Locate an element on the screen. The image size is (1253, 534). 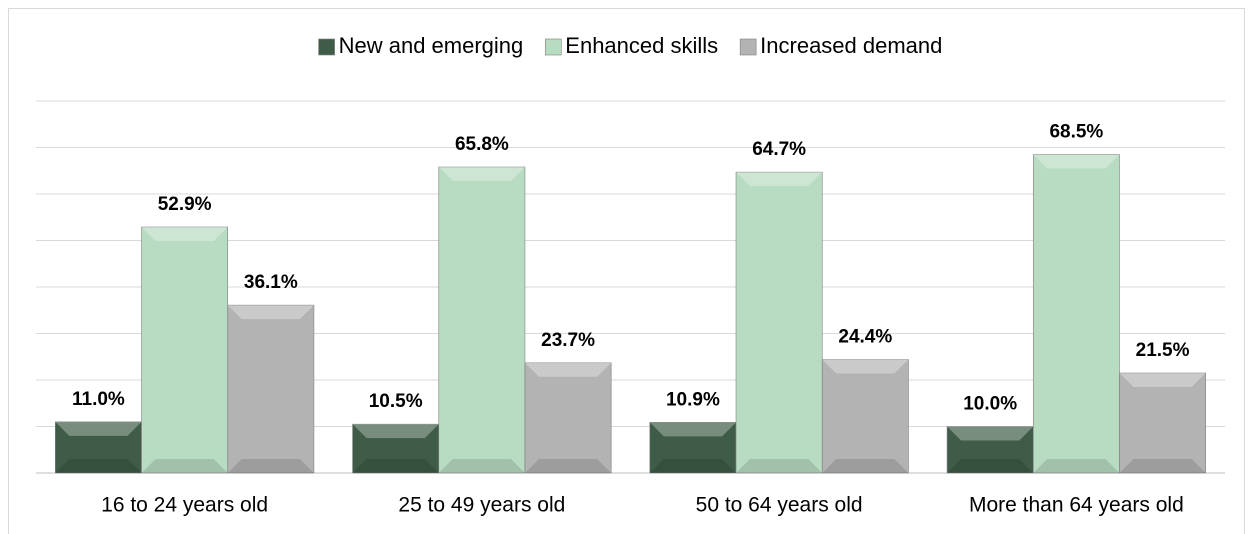
x-tick-label: 16 to 24 years old is located at coordinates (184, 505).